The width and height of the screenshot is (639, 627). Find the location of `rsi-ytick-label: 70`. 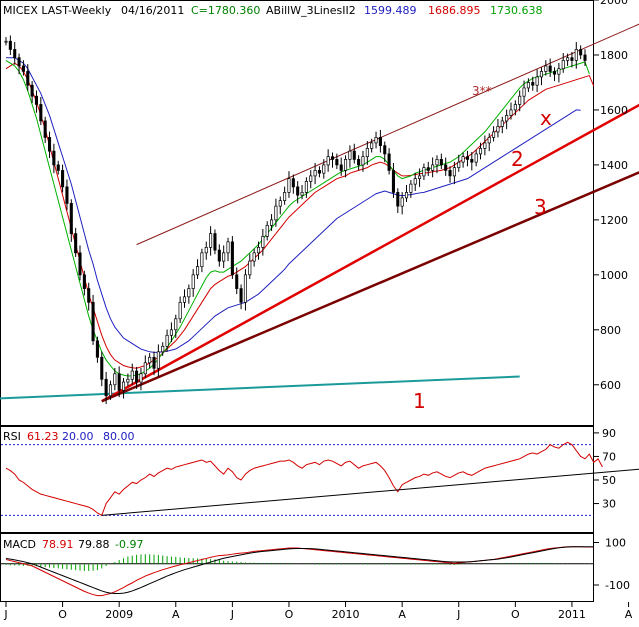

rsi-ytick-label: 70 is located at coordinates (609, 456).